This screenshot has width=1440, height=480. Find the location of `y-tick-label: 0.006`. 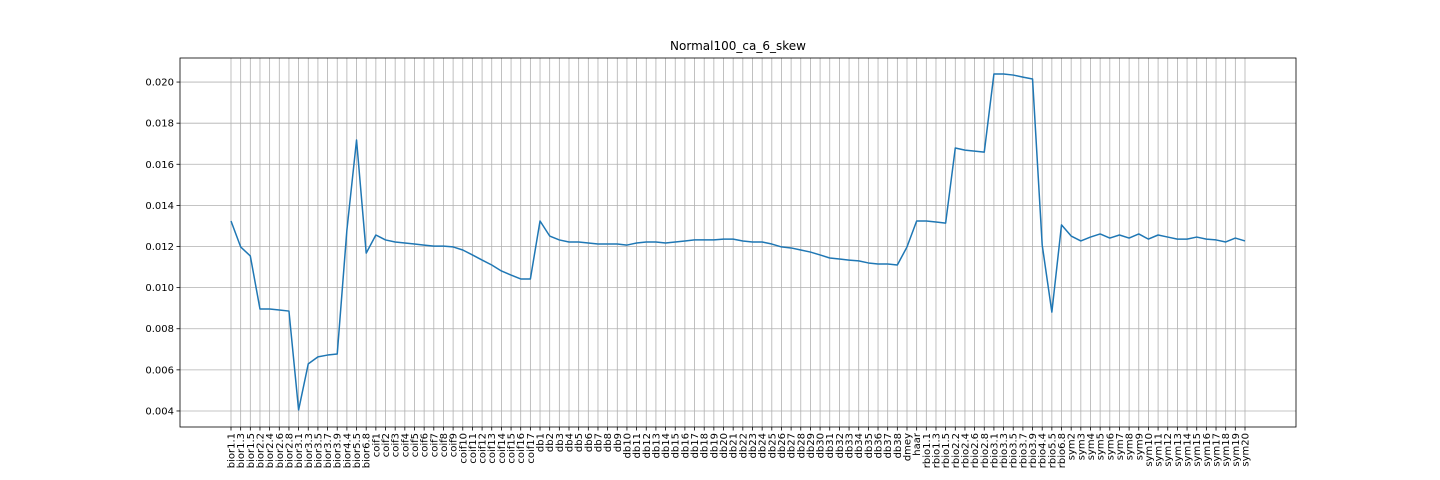

y-tick-label: 0.006 is located at coordinates (159, 370).